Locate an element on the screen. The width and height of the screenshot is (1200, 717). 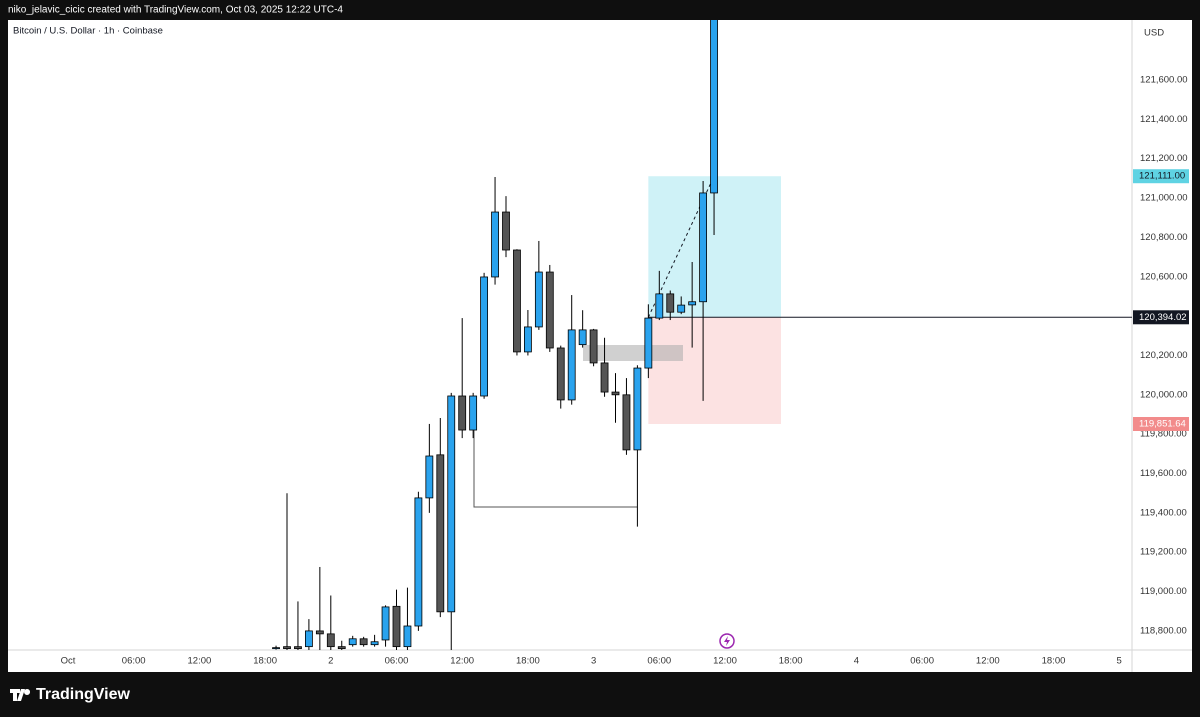
x-tick-label: 2 is located at coordinates (330, 661).